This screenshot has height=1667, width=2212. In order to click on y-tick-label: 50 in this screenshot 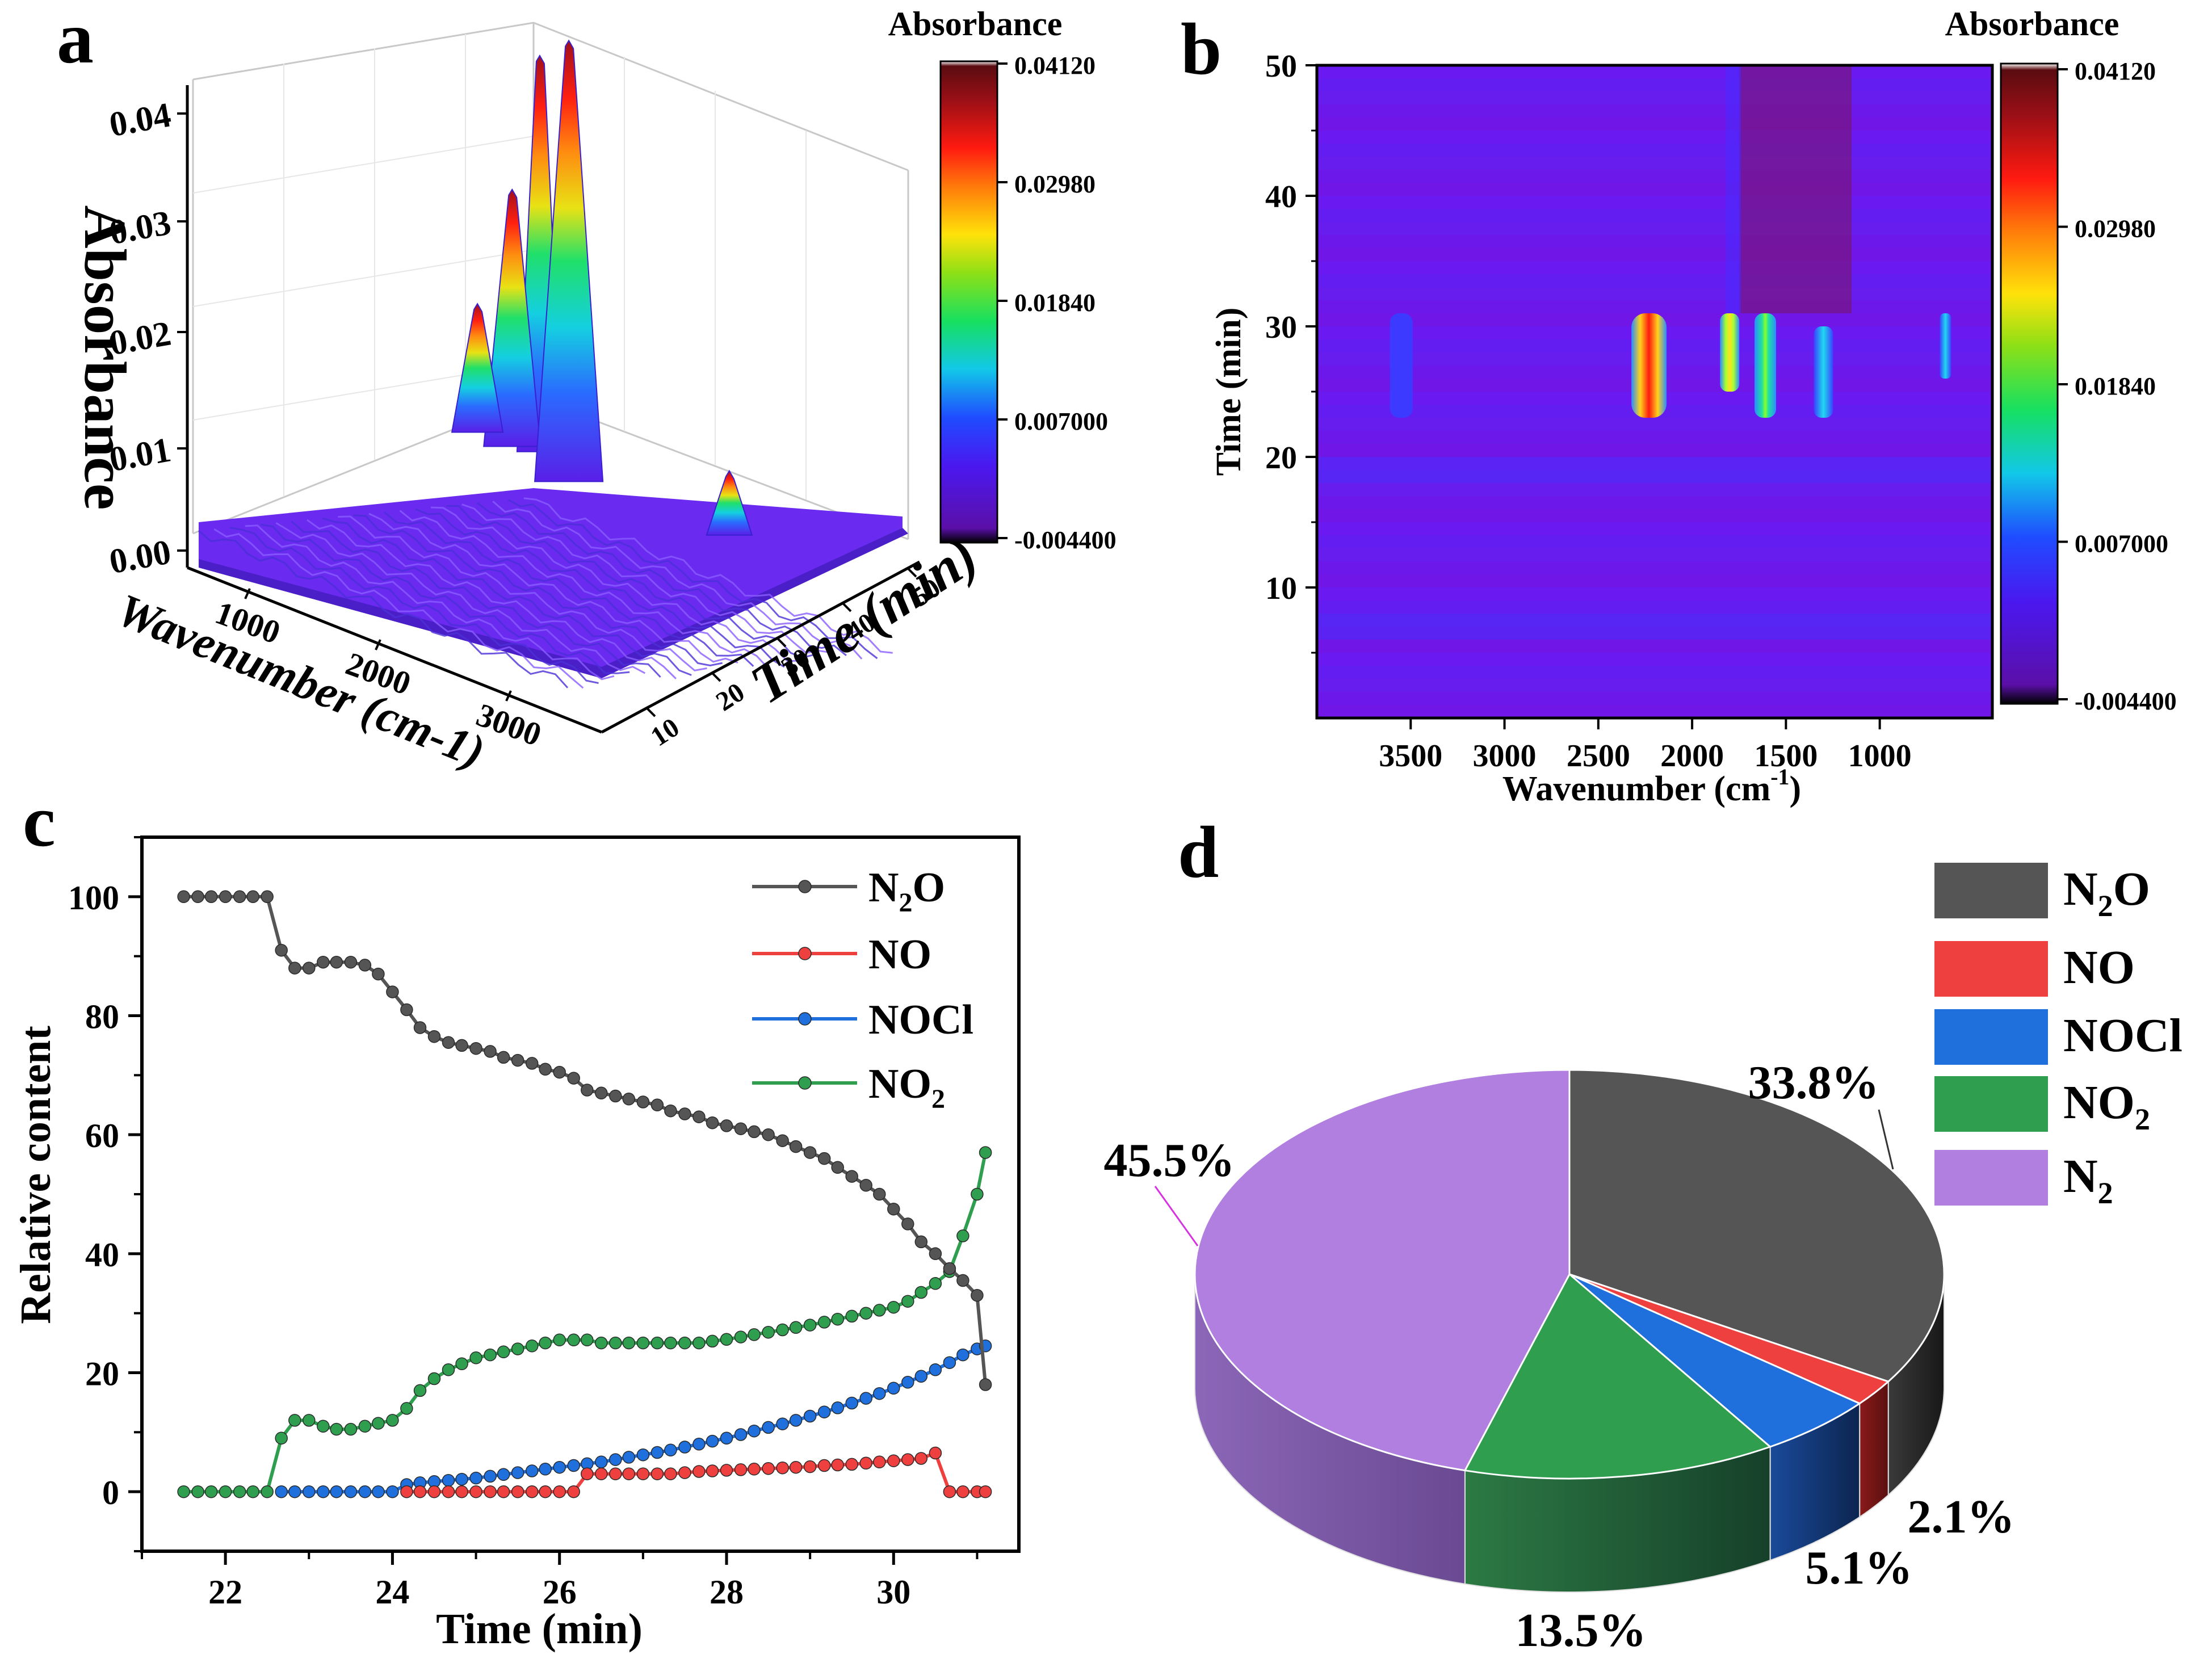, I will do `click(1281, 66)`.